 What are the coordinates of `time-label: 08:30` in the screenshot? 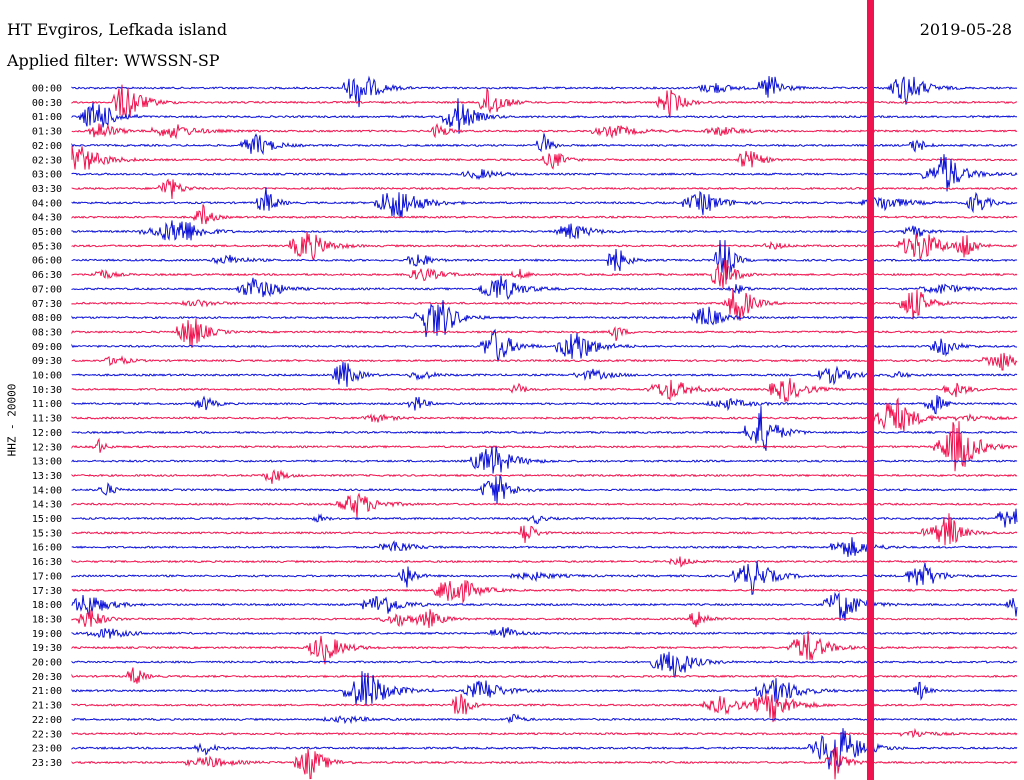 It's located at (47, 332).